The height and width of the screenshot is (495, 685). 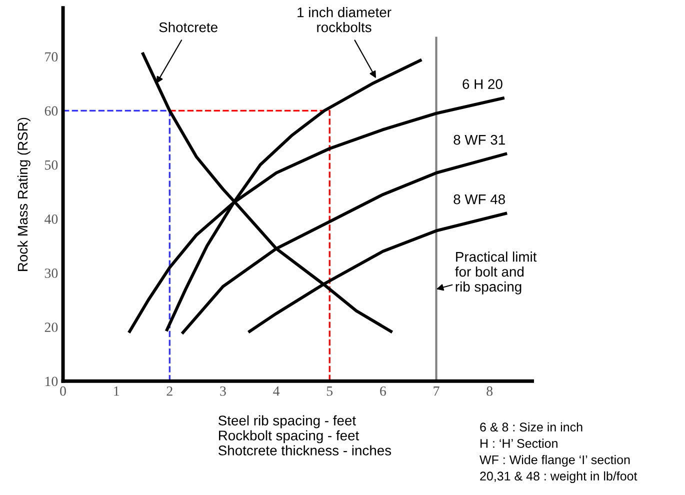 What do you see at coordinates (531, 427) in the screenshot?
I see `text: 6 & 8 : Size in inch` at bounding box center [531, 427].